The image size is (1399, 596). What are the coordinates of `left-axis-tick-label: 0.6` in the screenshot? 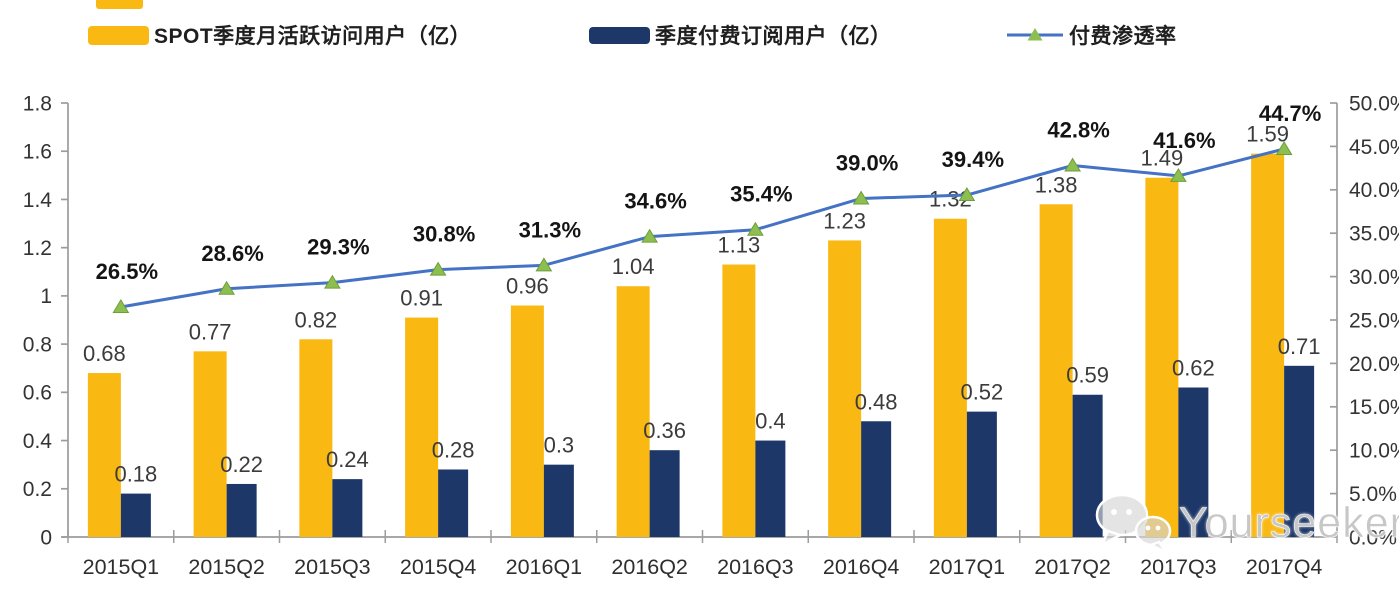 It's located at (37, 393).